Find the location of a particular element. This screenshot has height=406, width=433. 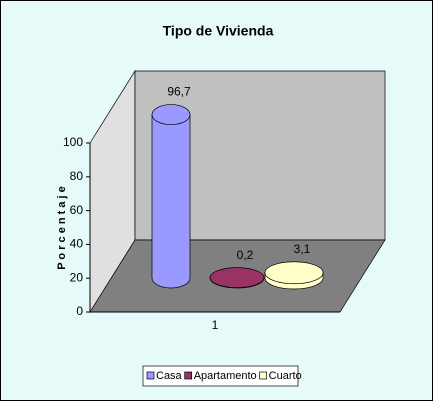

x-tick-label: 1 is located at coordinates (215, 325).